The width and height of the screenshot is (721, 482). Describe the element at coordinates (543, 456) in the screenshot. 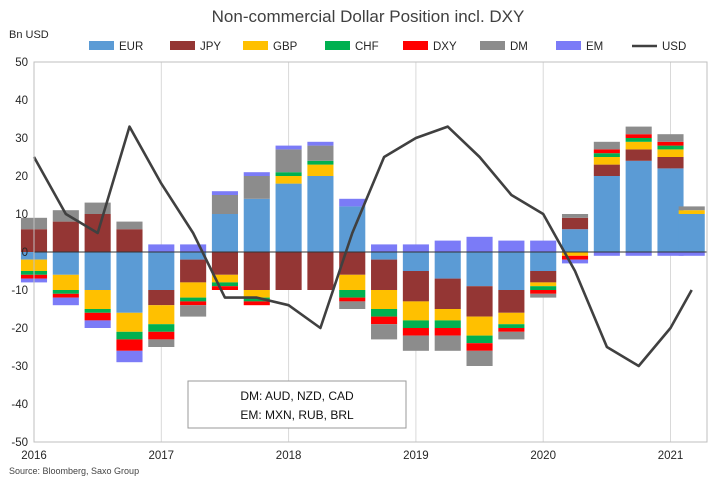

I see `x-tick-label: 2020` at that location.